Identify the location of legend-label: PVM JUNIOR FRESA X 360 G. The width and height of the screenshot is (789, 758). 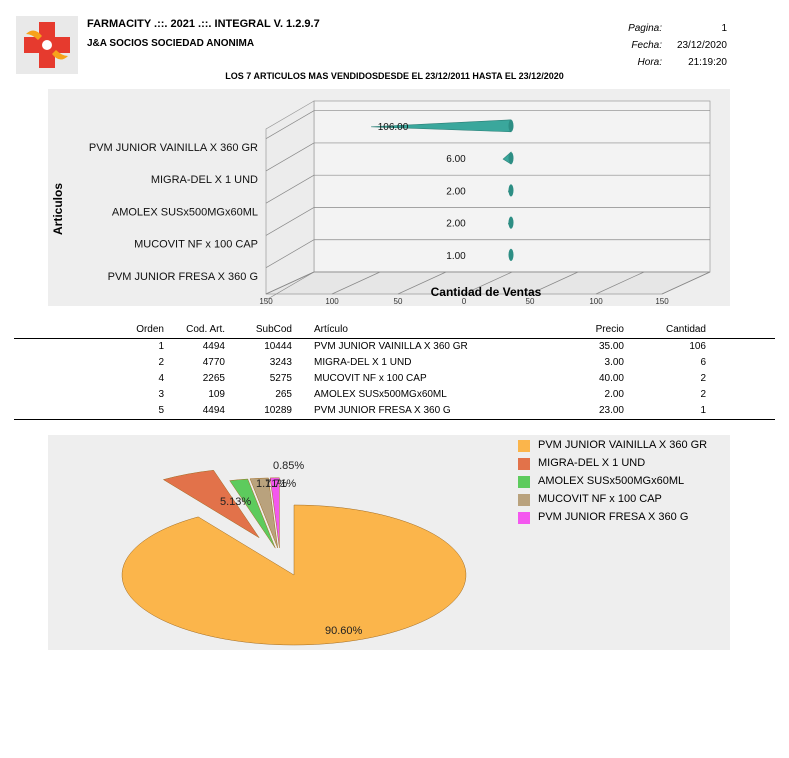
(613, 517).